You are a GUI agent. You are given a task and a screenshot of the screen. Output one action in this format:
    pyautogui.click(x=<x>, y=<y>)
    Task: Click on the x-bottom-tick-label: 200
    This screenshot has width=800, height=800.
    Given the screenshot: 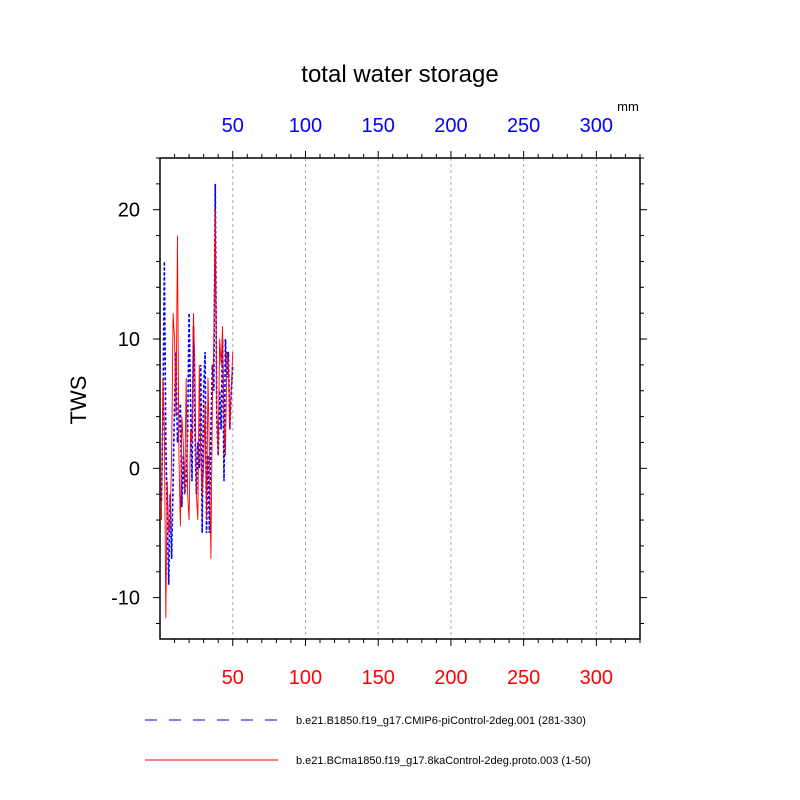 What is the action you would take?
    pyautogui.click(x=450, y=678)
    